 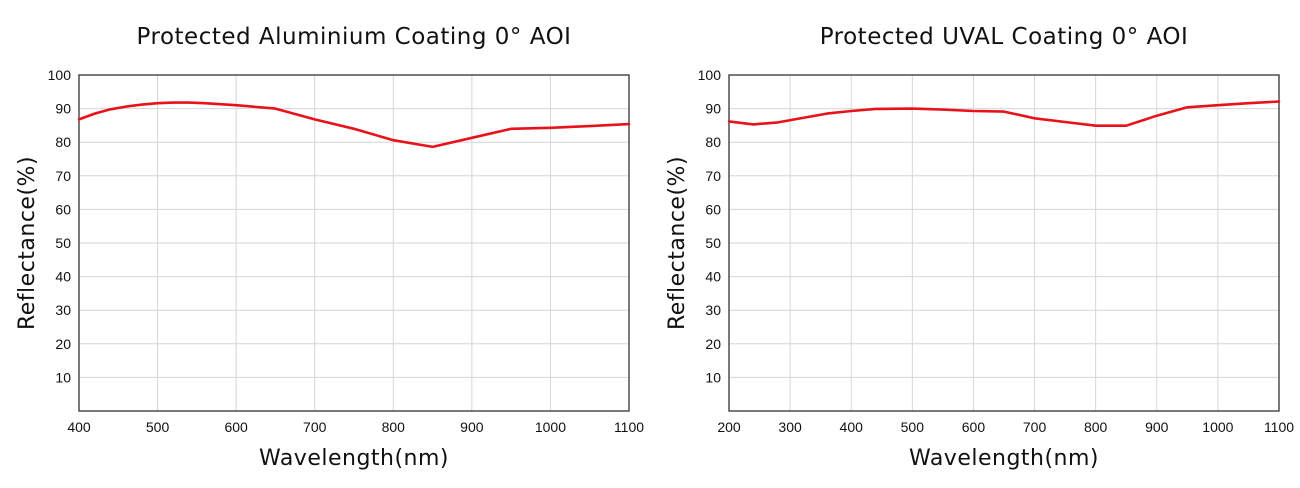 I want to click on x-tick-label: 300, so click(x=790, y=427).